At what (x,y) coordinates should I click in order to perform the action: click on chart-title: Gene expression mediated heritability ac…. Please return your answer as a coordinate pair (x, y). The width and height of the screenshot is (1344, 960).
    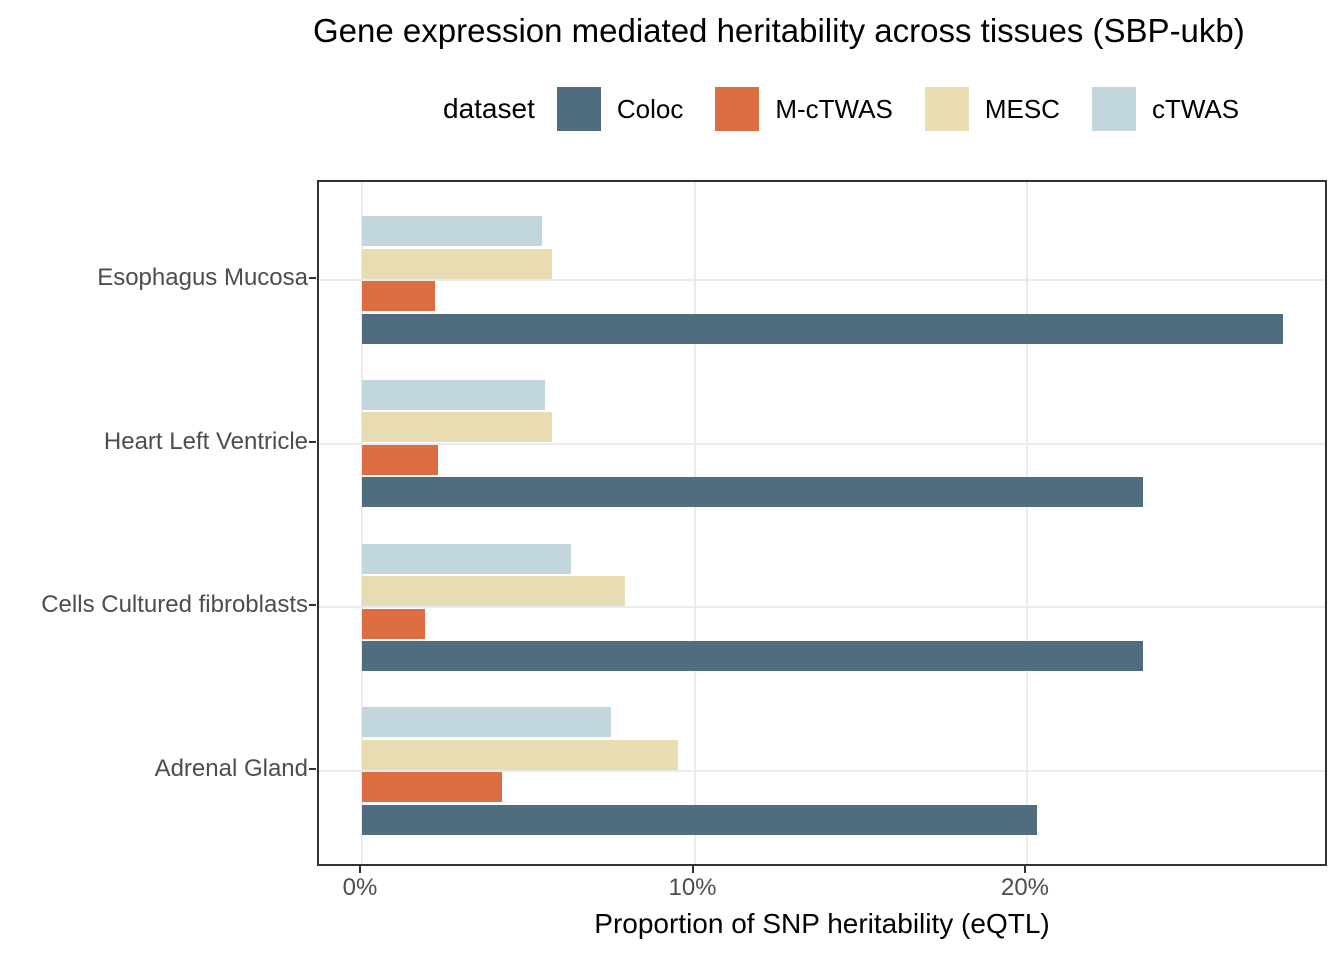
    Looking at the image, I should click on (779, 30).